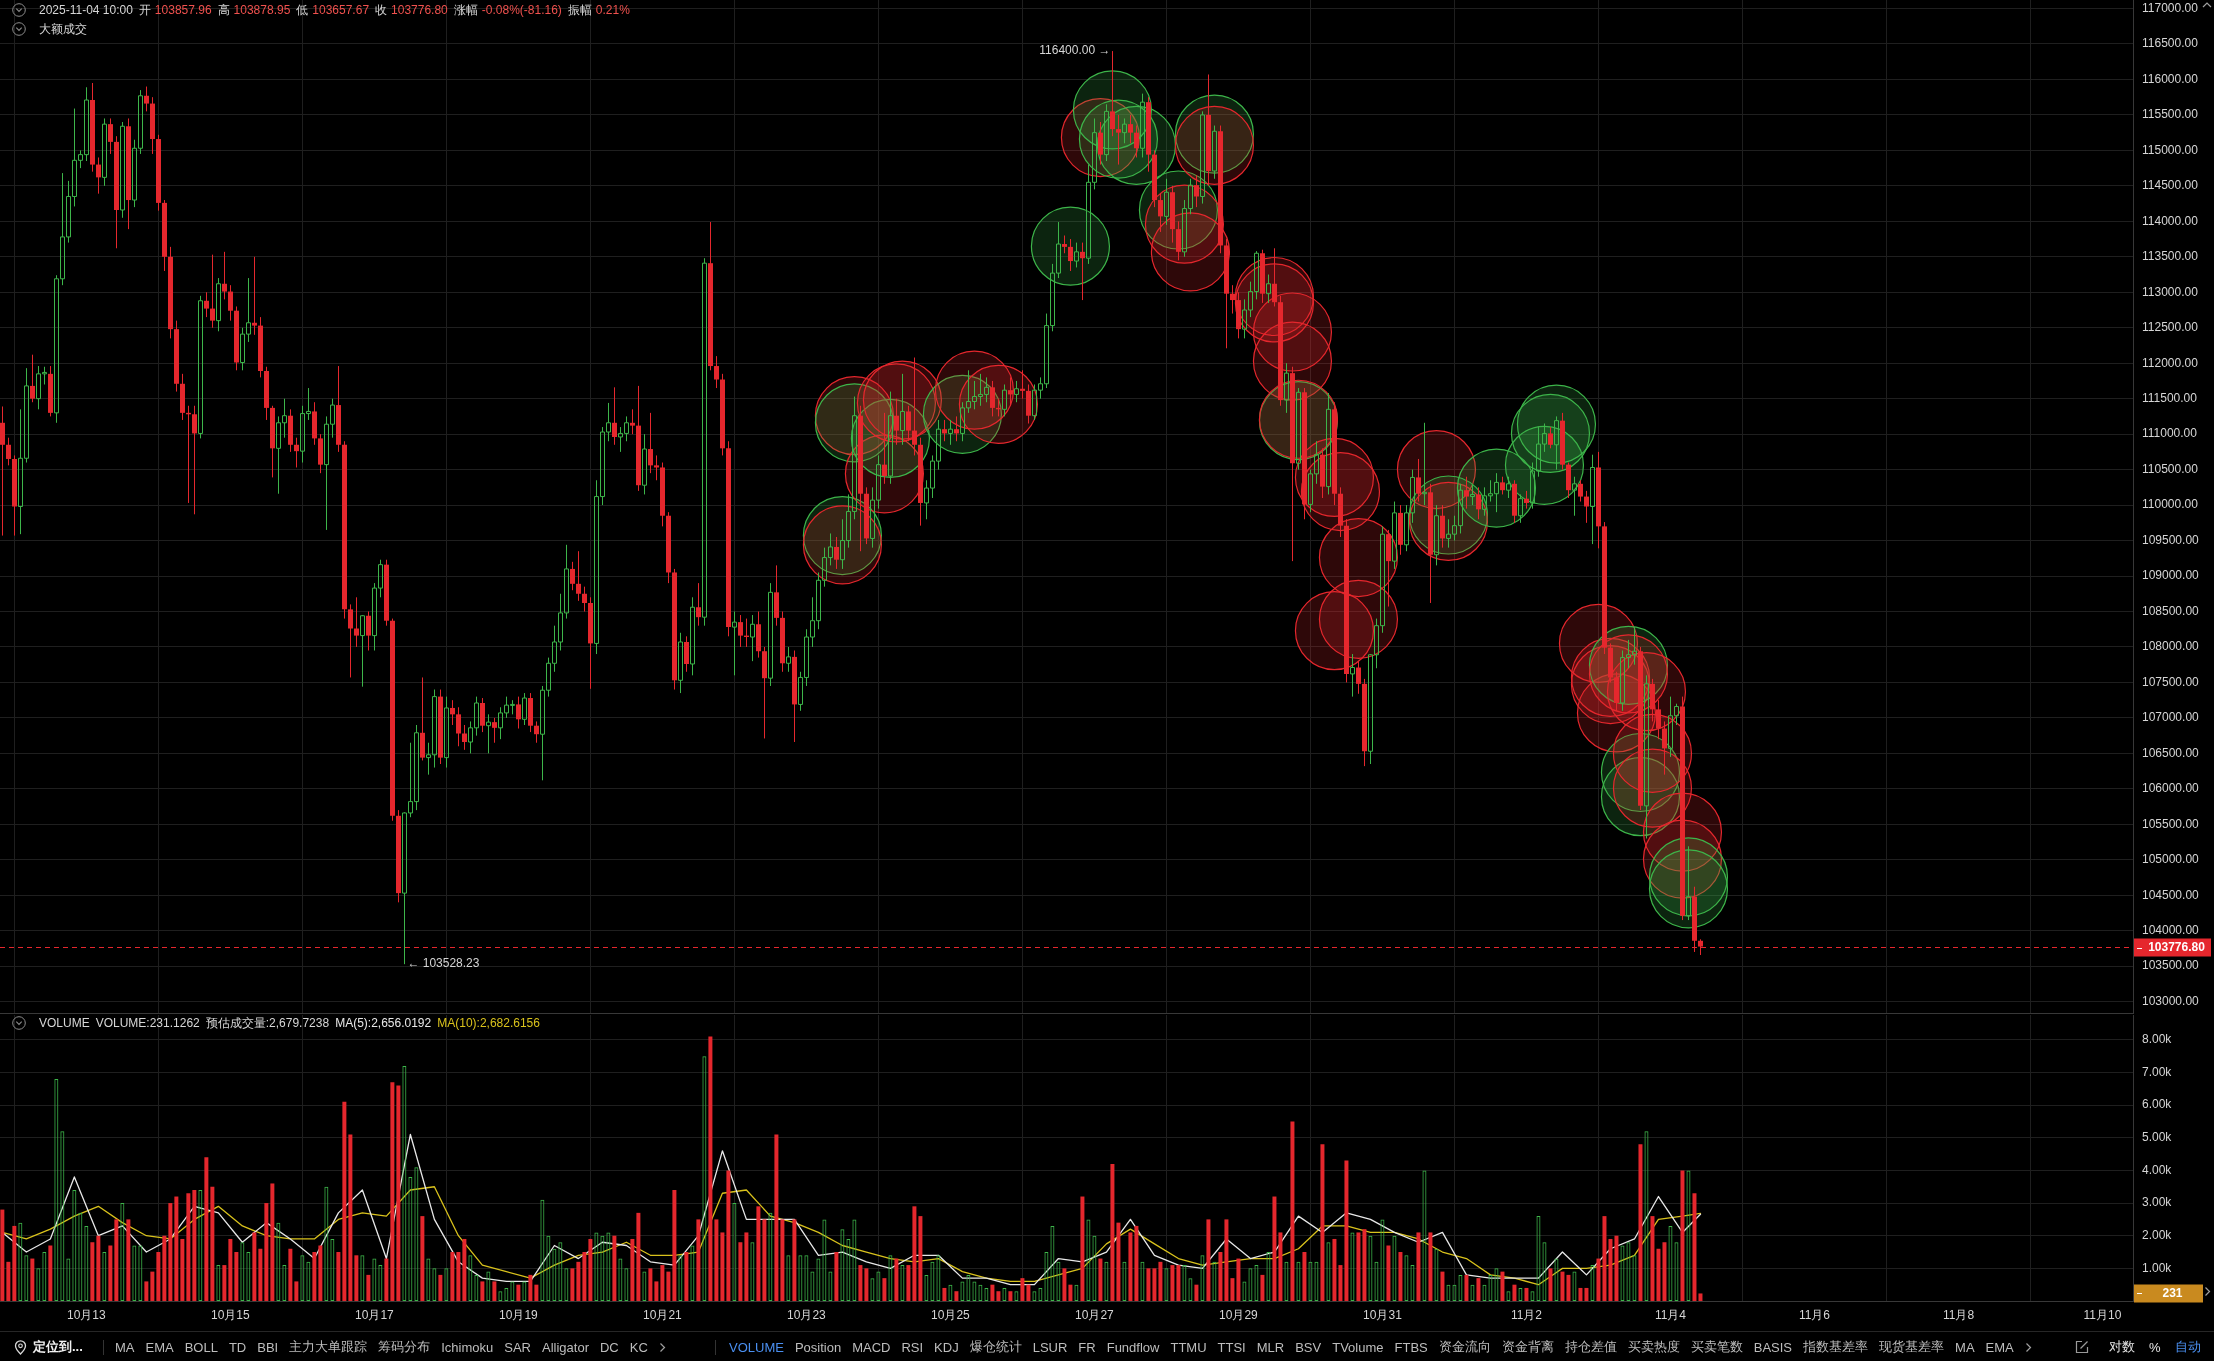 The width and height of the screenshot is (2214, 1361). Describe the element at coordinates (2171, 646) in the screenshot. I see `y-tick-label: 108000.00` at that location.